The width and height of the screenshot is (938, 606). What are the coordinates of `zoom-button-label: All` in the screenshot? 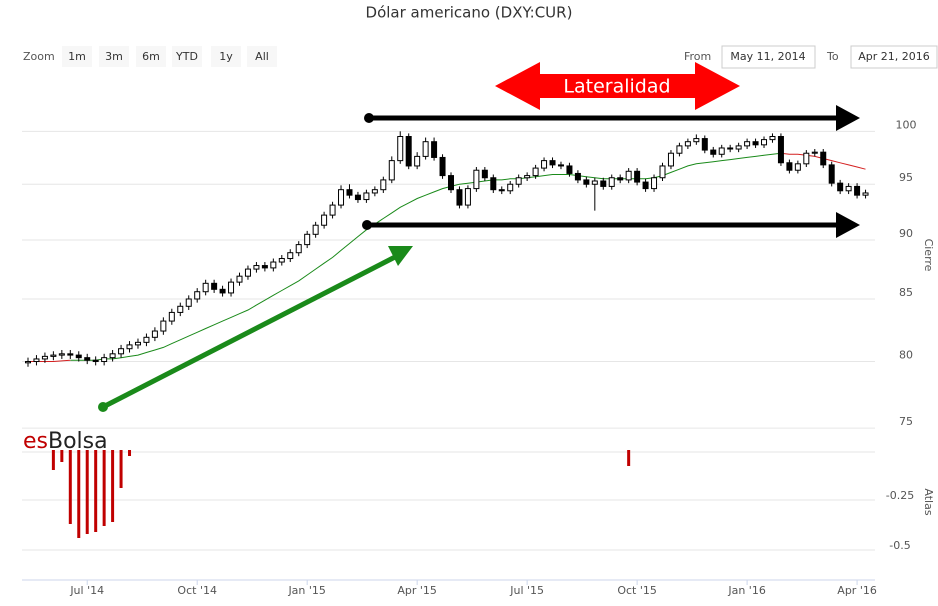 It's located at (262, 56).